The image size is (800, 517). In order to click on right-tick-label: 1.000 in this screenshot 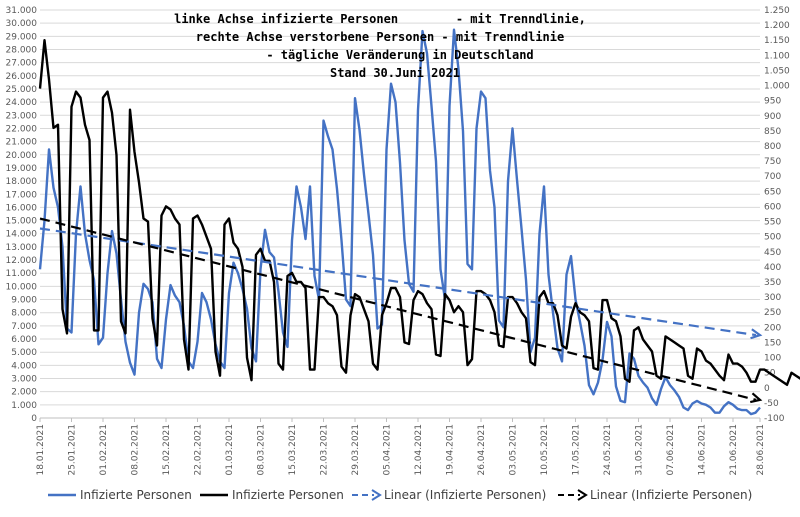, I will do `click(777, 87)`.